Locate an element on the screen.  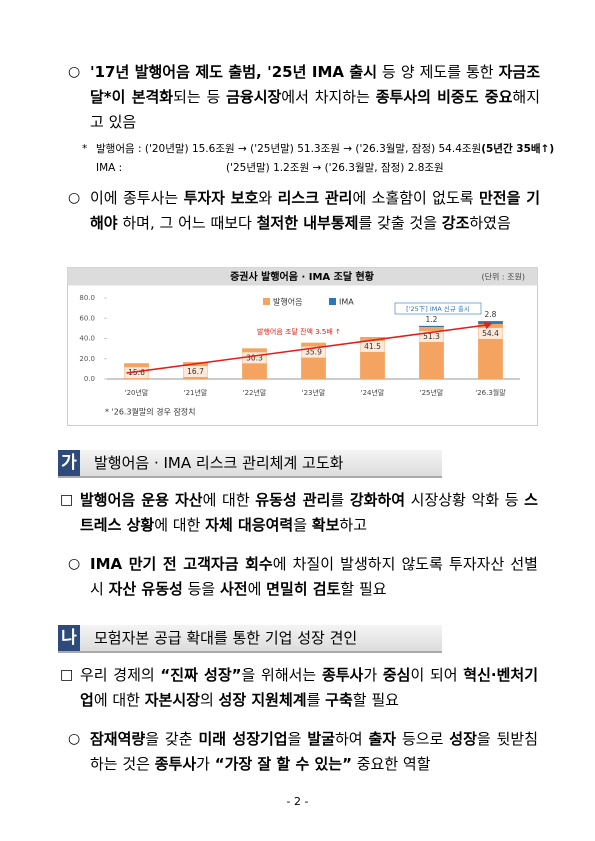
text-run: 면밀히 검토 is located at coordinates (303, 589).